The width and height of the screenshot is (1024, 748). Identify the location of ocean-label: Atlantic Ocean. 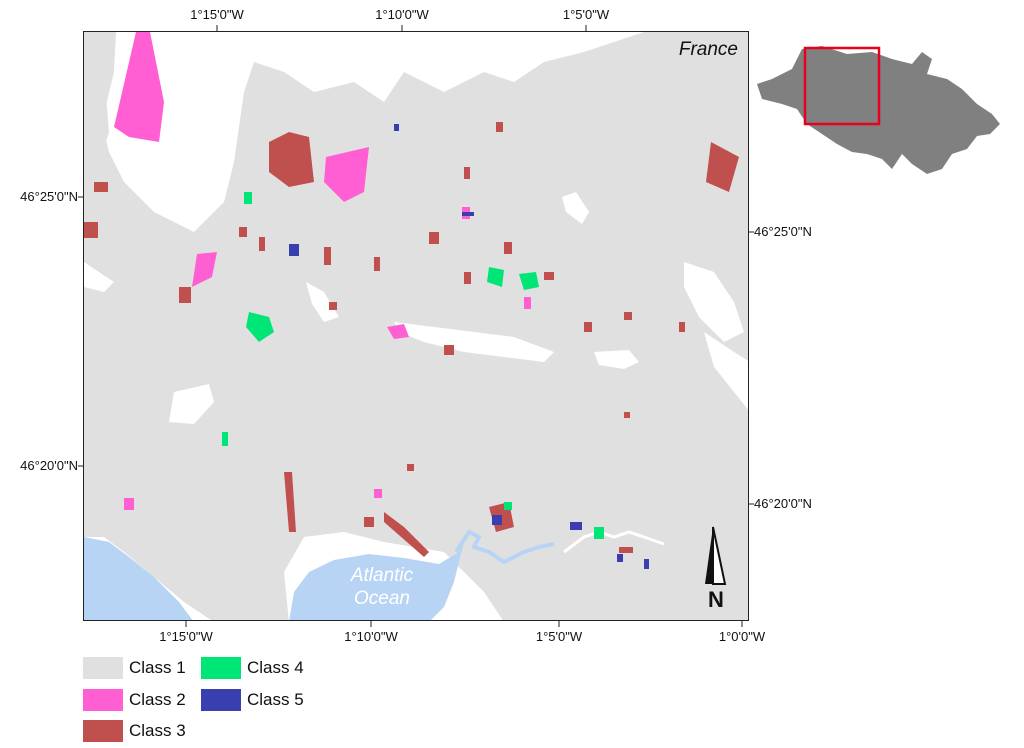
(382, 587).